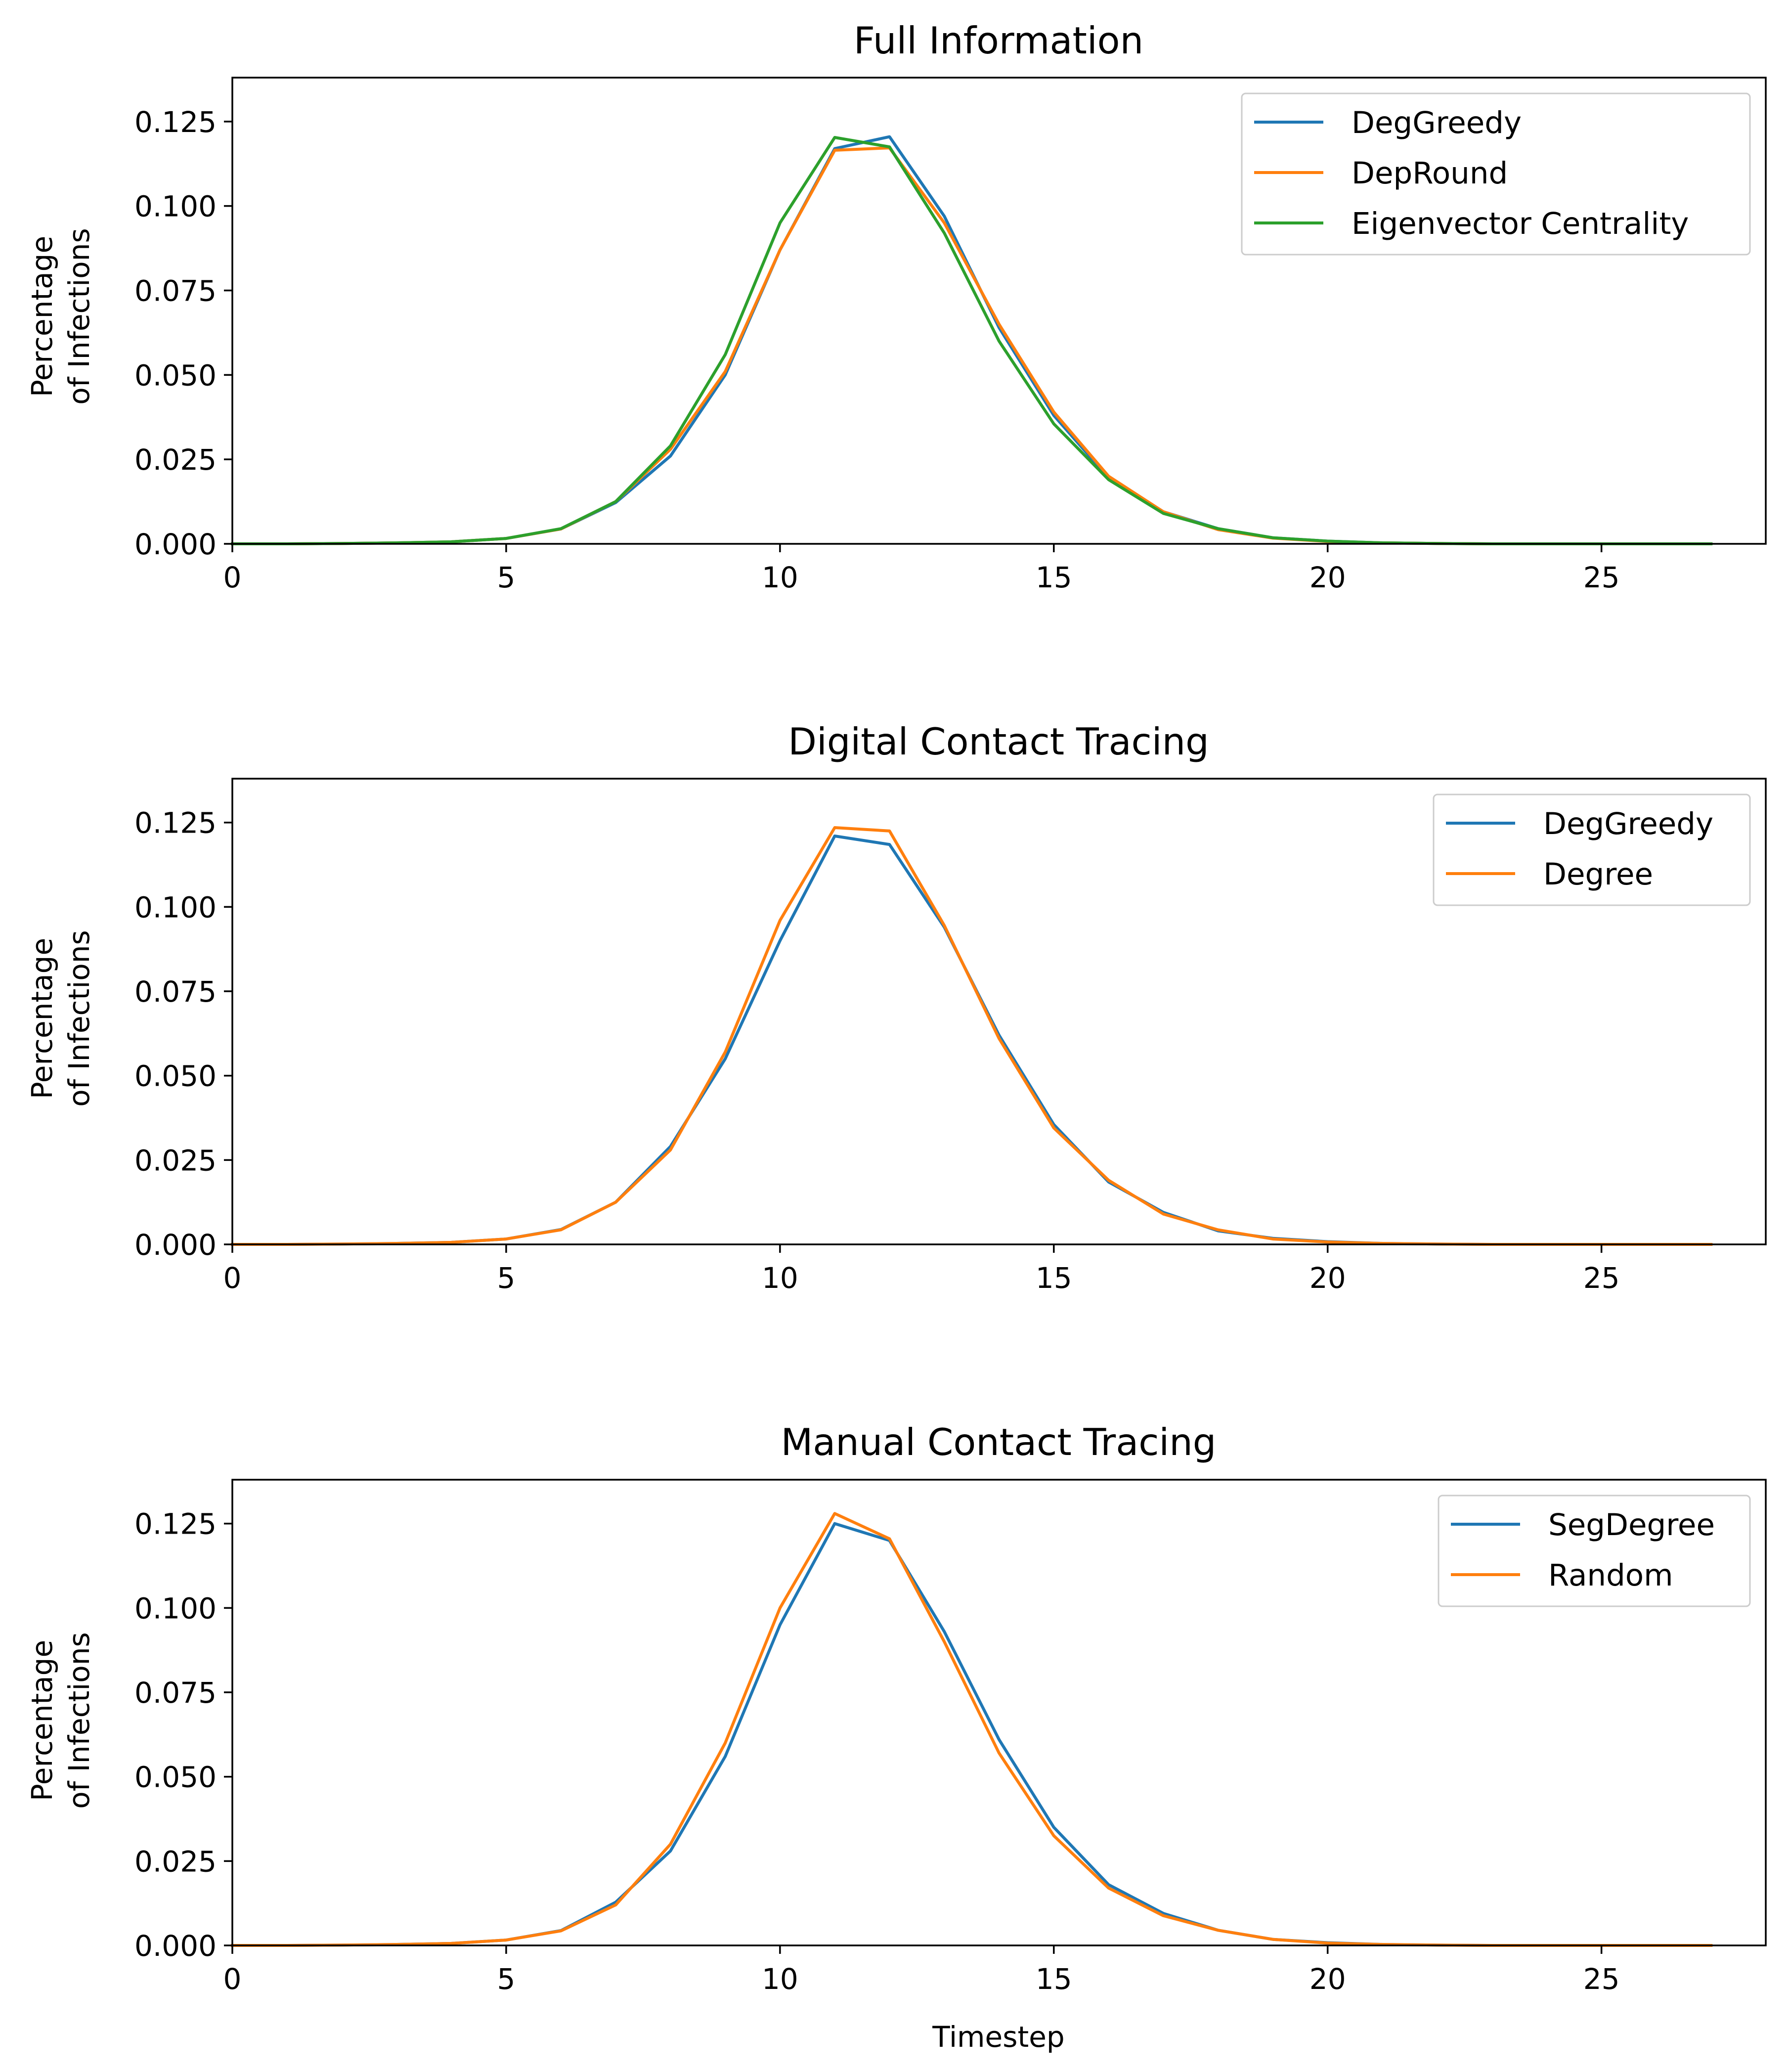 This screenshot has width=1789, height=2072. I want to click on legend-label-eigenvector-centrality: Eigenvector Centrality, so click(1520, 223).